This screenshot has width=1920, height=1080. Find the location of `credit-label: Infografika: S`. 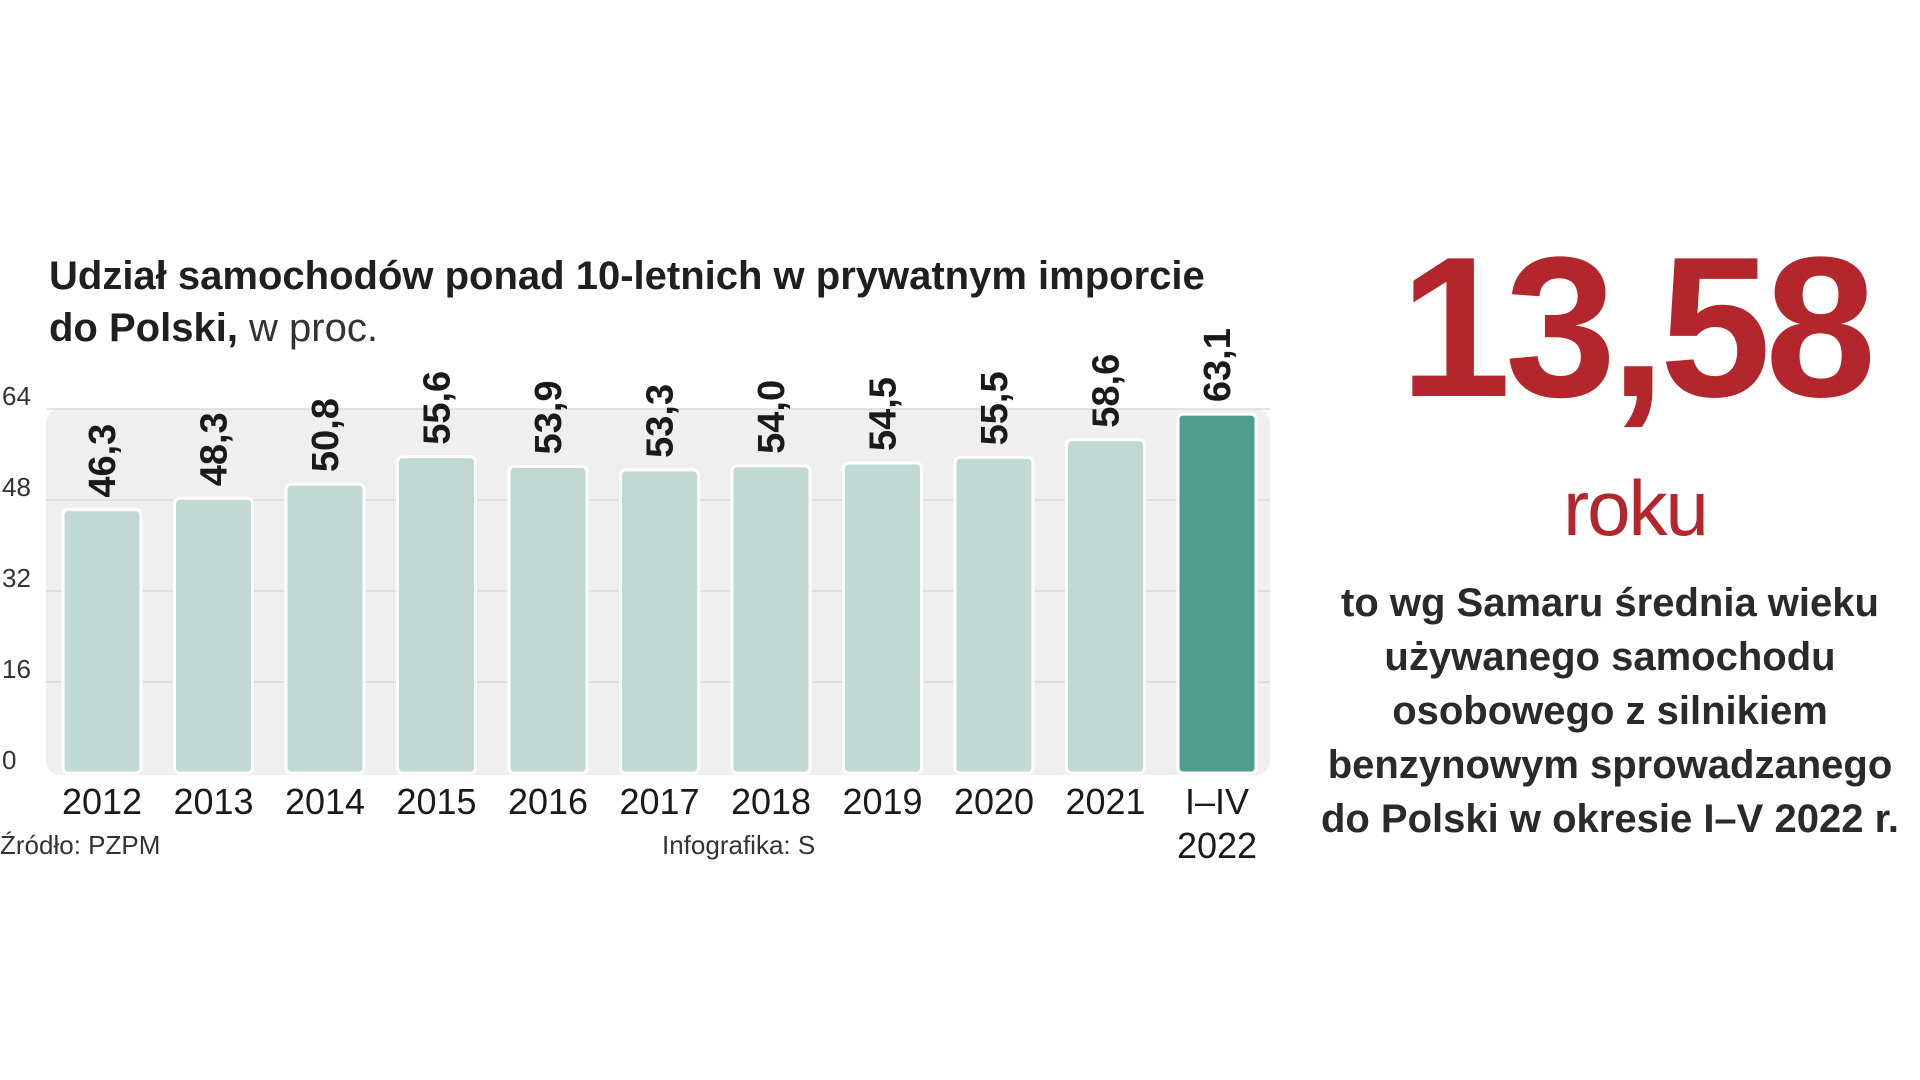

credit-label: Infografika: S is located at coordinates (739, 845).